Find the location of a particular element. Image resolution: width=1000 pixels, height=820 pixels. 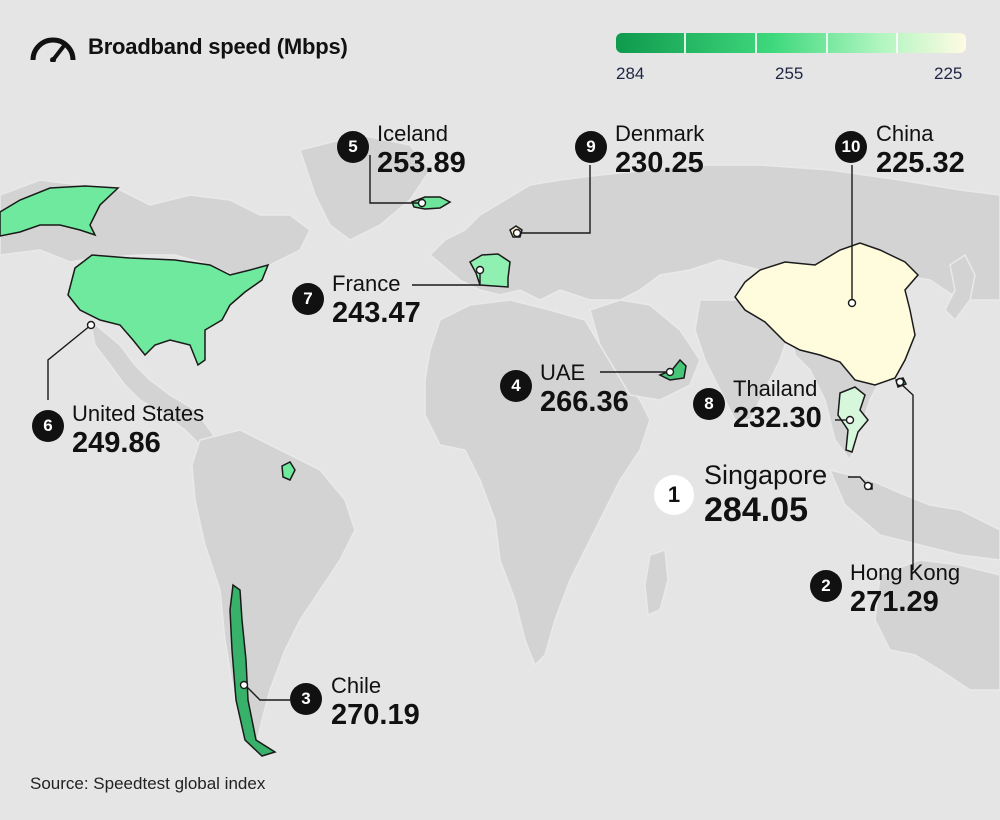

country-name: Denmark is located at coordinates (659, 134).